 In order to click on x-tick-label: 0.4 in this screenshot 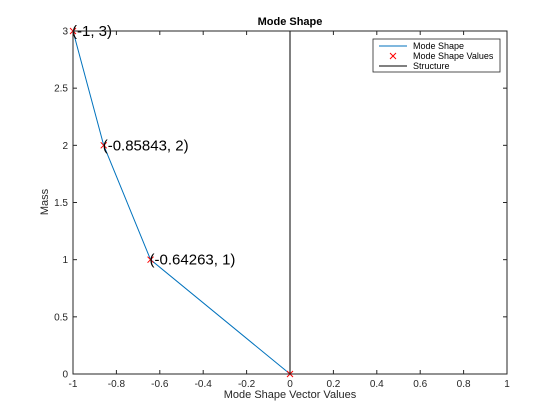, I will do `click(377, 384)`.